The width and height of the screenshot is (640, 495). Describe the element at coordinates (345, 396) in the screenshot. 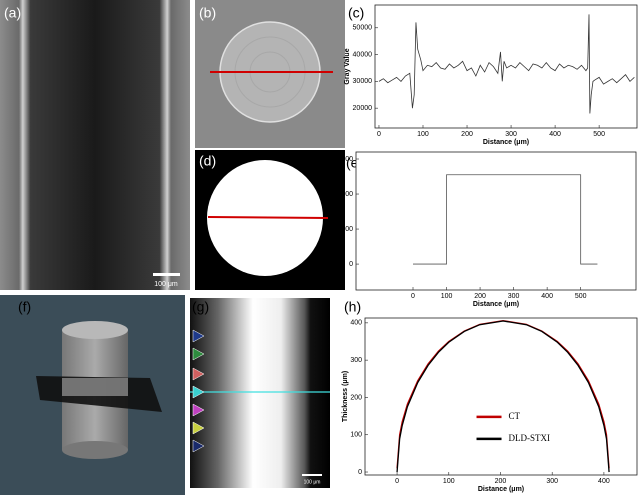

I see `y-axis-title: Thickness (μm)` at that location.